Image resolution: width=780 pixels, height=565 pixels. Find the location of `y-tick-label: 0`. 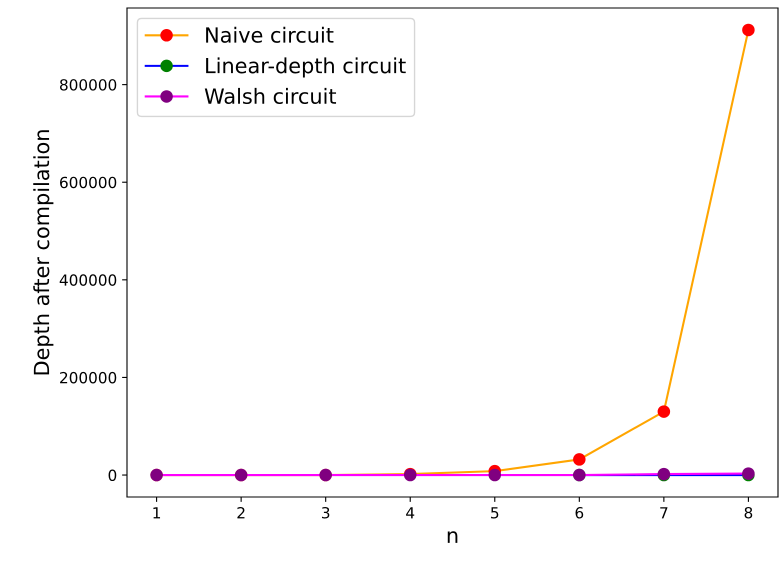

y-tick-label: 0 is located at coordinates (112, 476).